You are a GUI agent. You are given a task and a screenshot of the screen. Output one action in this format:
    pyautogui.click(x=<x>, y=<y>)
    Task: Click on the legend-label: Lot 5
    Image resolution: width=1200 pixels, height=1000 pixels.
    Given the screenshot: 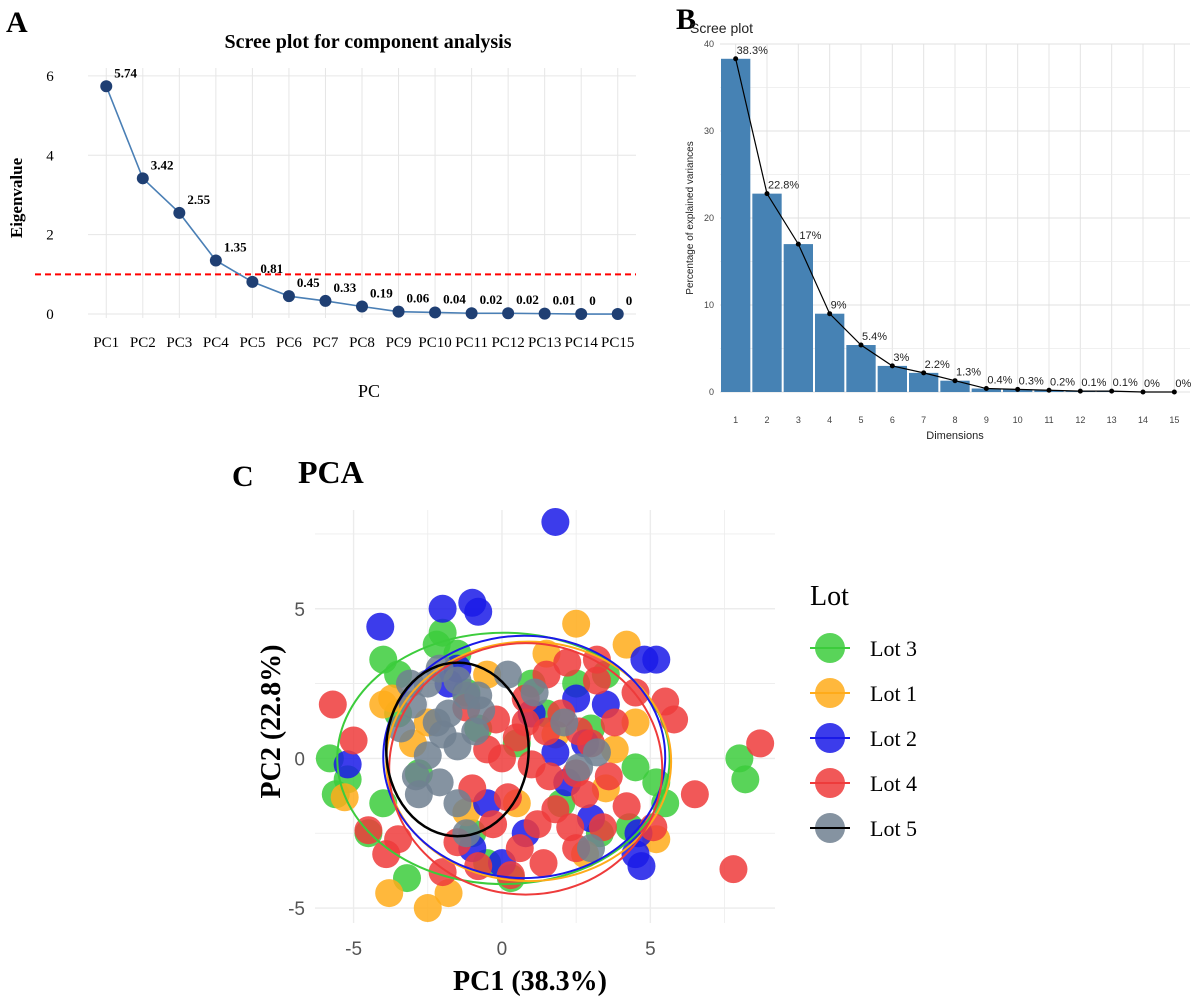 What is the action you would take?
    pyautogui.click(x=893, y=828)
    